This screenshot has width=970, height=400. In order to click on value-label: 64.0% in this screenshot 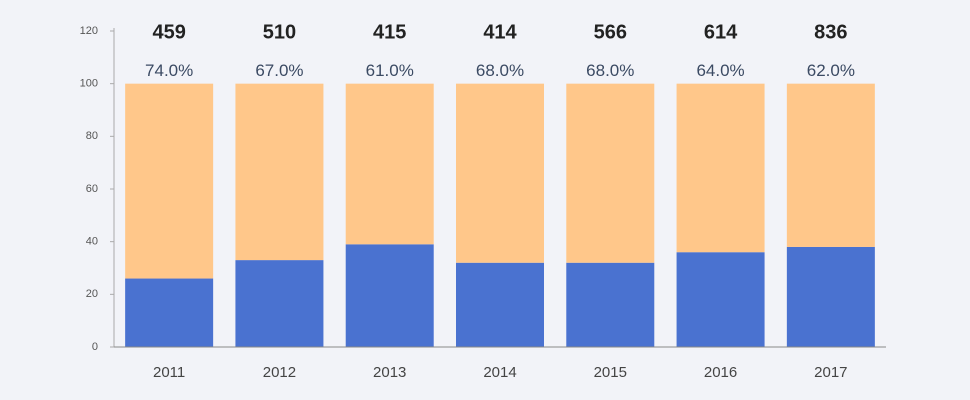, I will do `click(720, 70)`.